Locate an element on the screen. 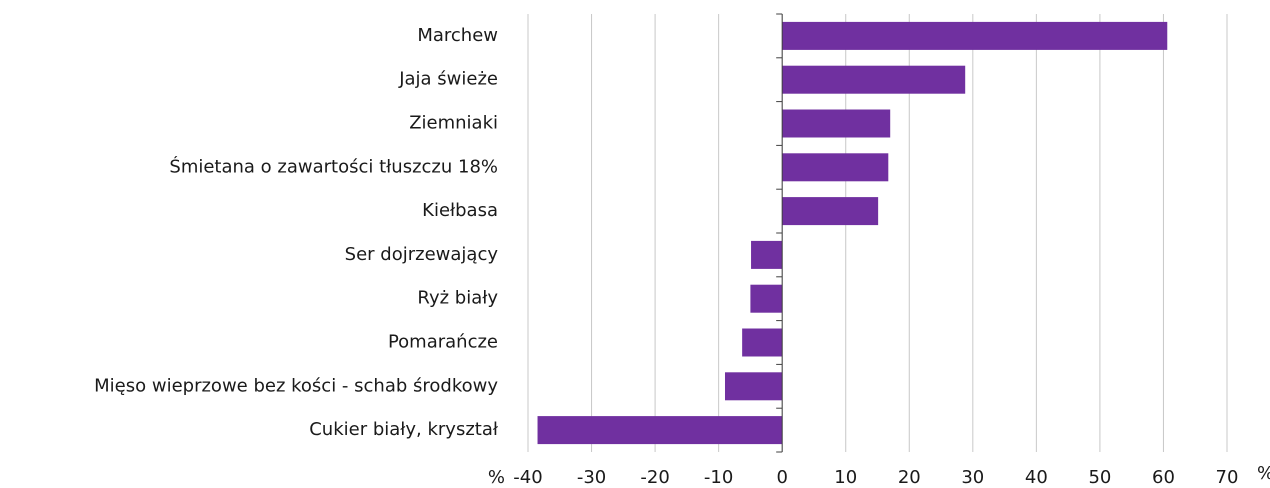  y-tick-label: Ziemniaki is located at coordinates (453, 123).